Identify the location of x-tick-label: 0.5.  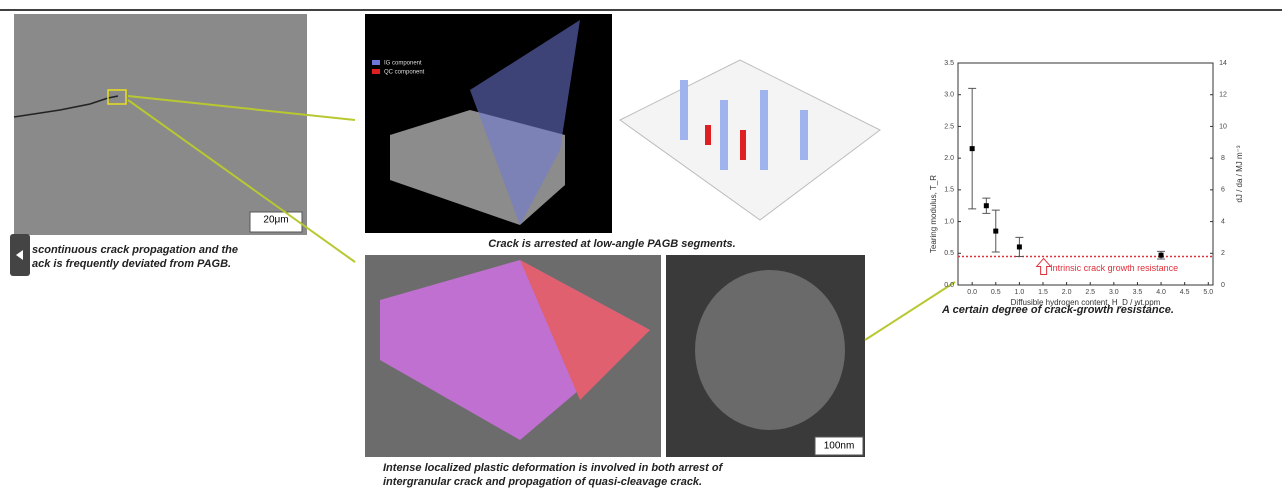
(996, 292).